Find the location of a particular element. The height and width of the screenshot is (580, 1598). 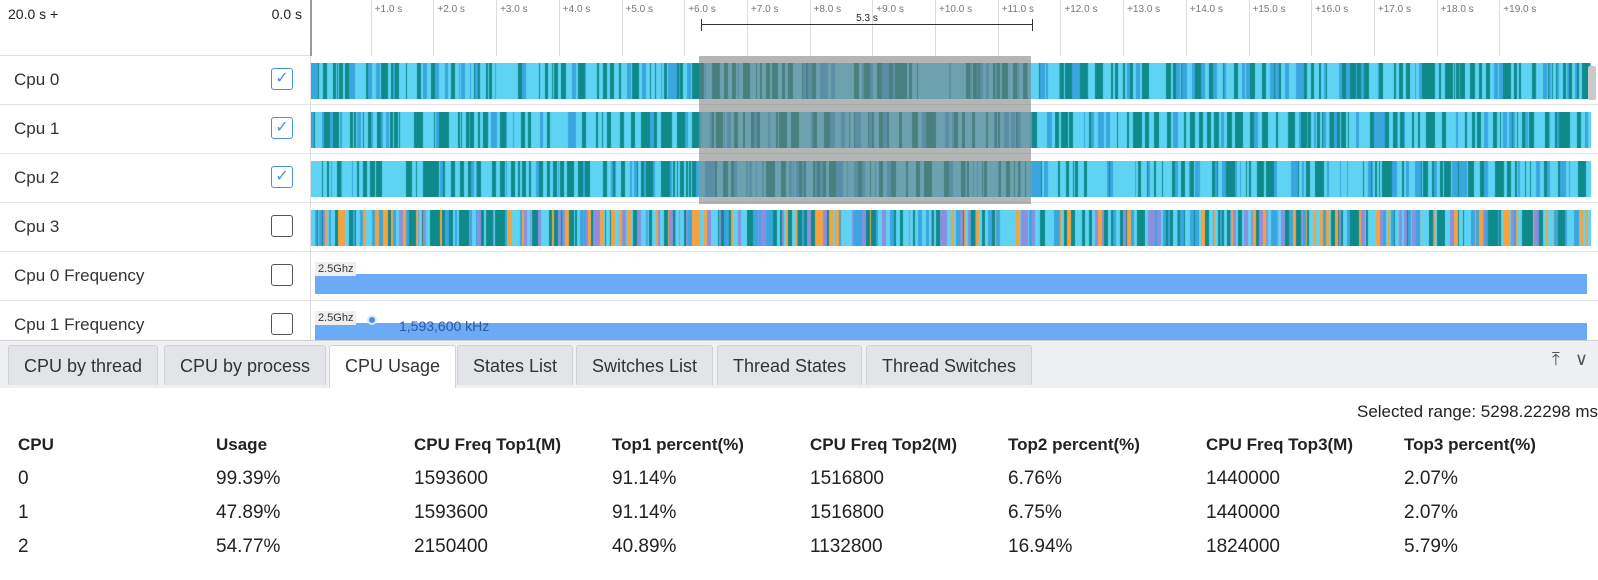

lane-row: Cpu 3 is located at coordinates (799, 227).